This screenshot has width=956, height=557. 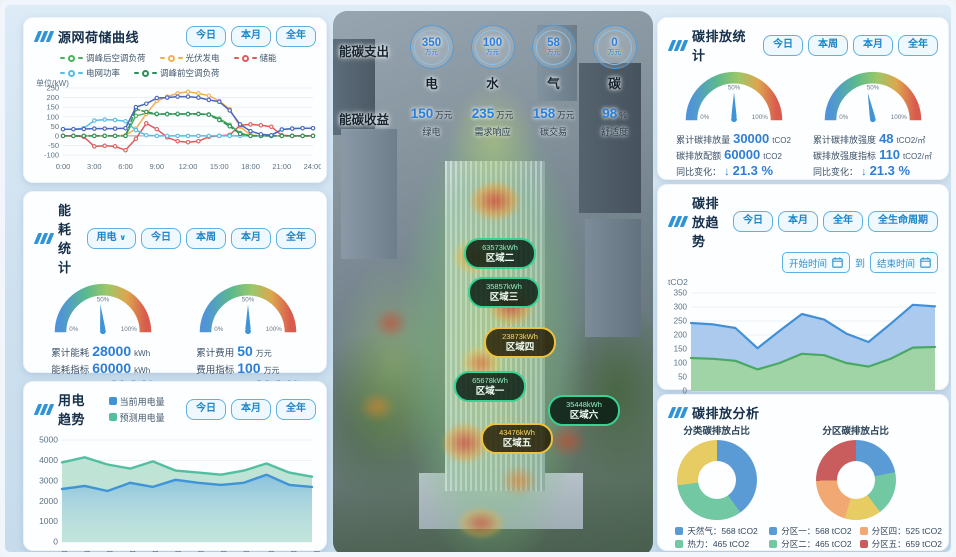 What do you see at coordinates (855, 431) in the screenshot?
I see `donut-title: 分区碳排放占比` at bounding box center [855, 431].